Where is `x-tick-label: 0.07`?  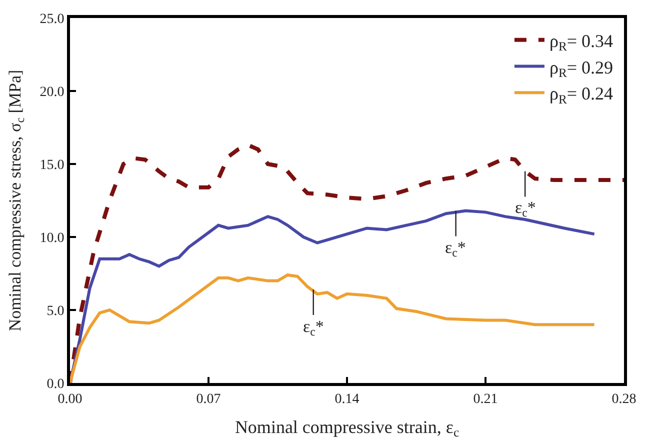 x-tick-label: 0.07 is located at coordinates (208, 399).